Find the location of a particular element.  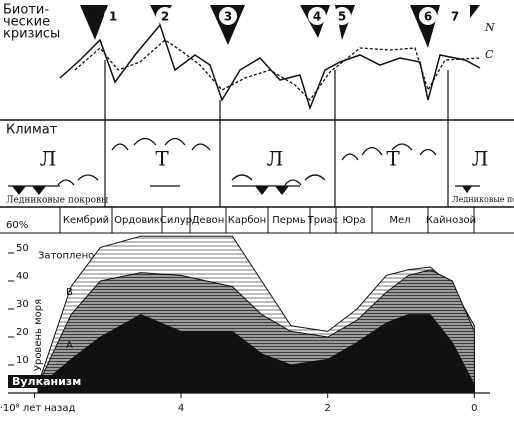

period-label: Мел is located at coordinates (399, 220).